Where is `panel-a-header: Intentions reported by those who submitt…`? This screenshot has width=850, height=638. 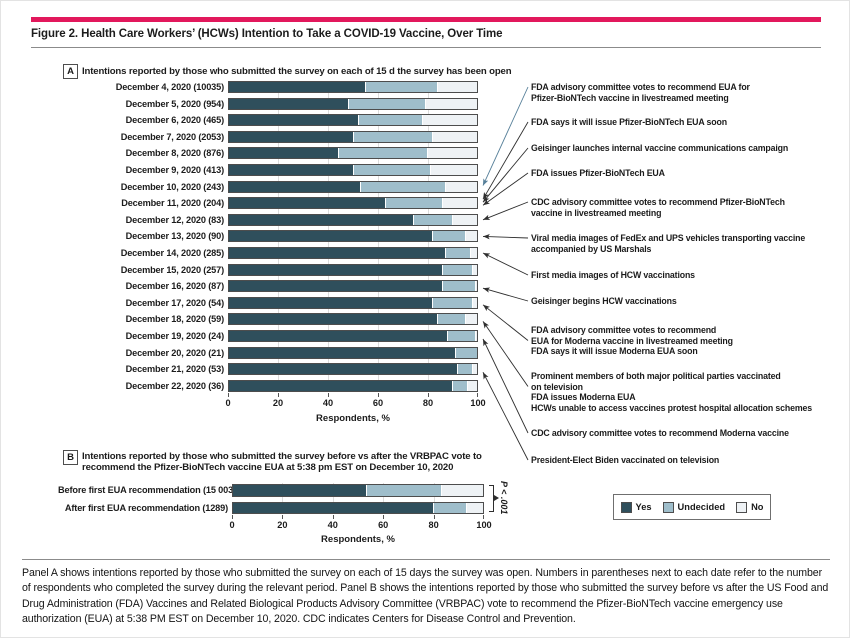 panel-a-header: Intentions reported by those who submitt… is located at coordinates (297, 71).